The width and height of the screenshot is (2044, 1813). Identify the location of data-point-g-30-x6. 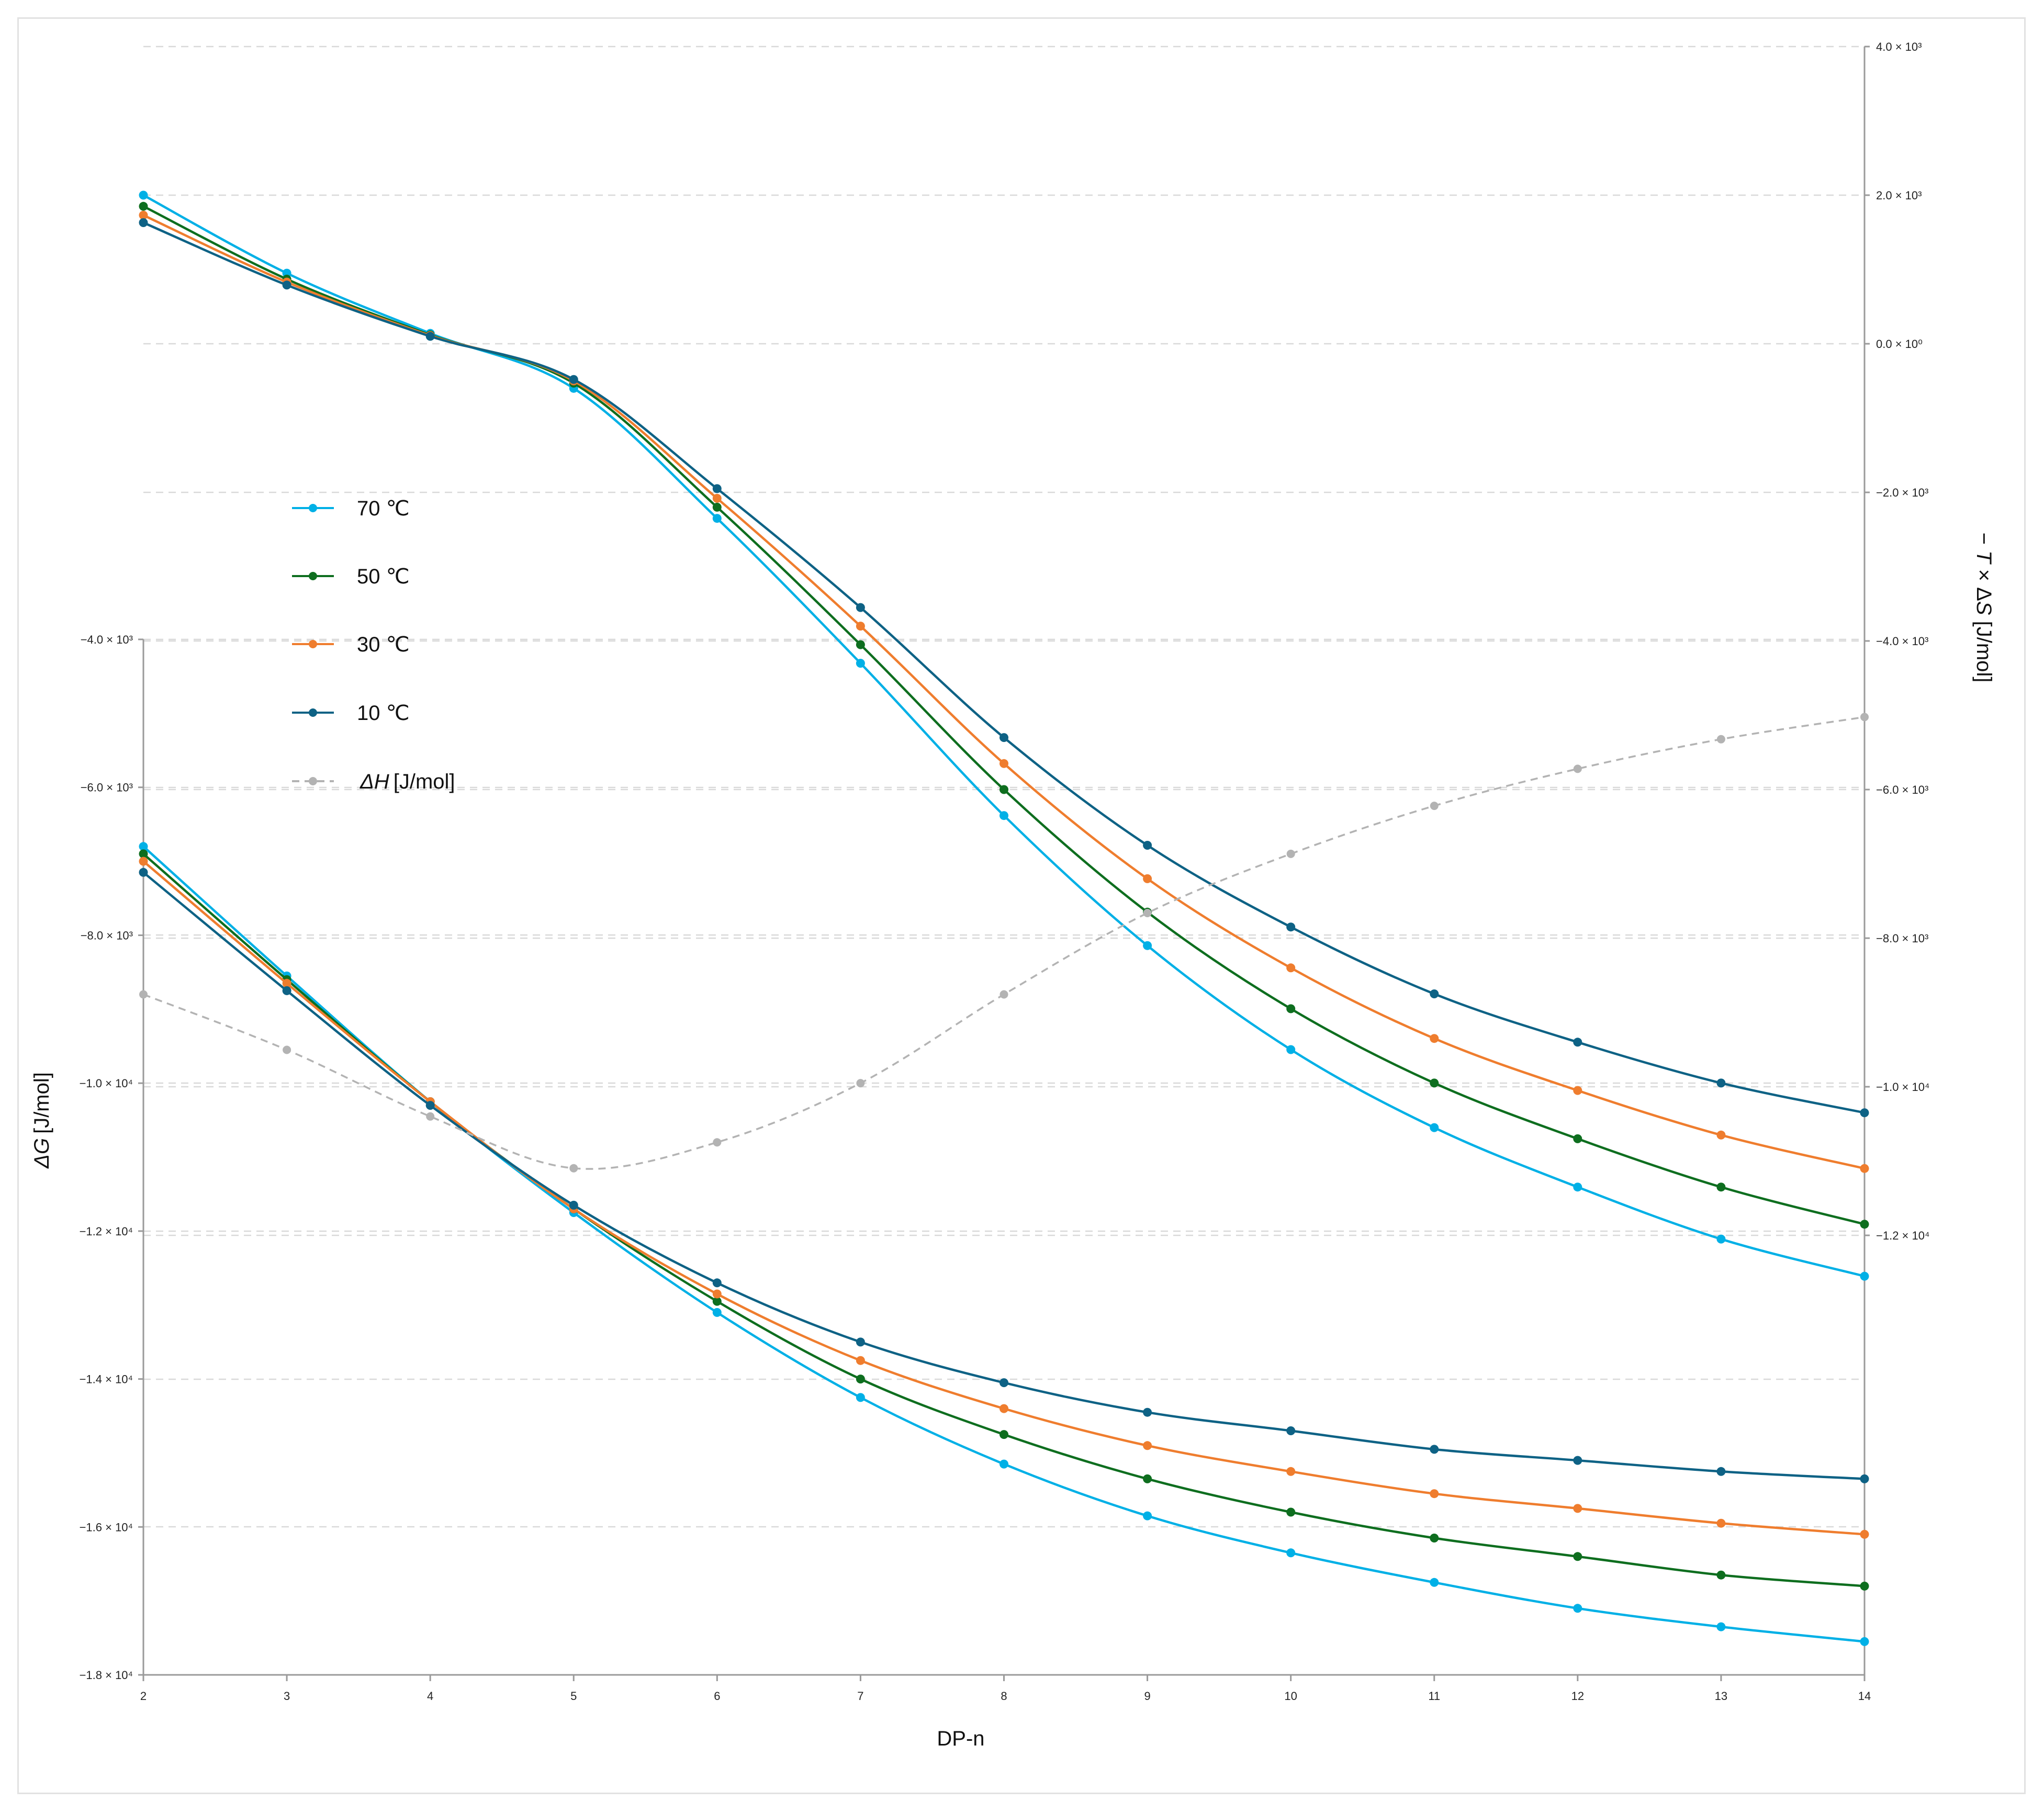
(717, 1294).